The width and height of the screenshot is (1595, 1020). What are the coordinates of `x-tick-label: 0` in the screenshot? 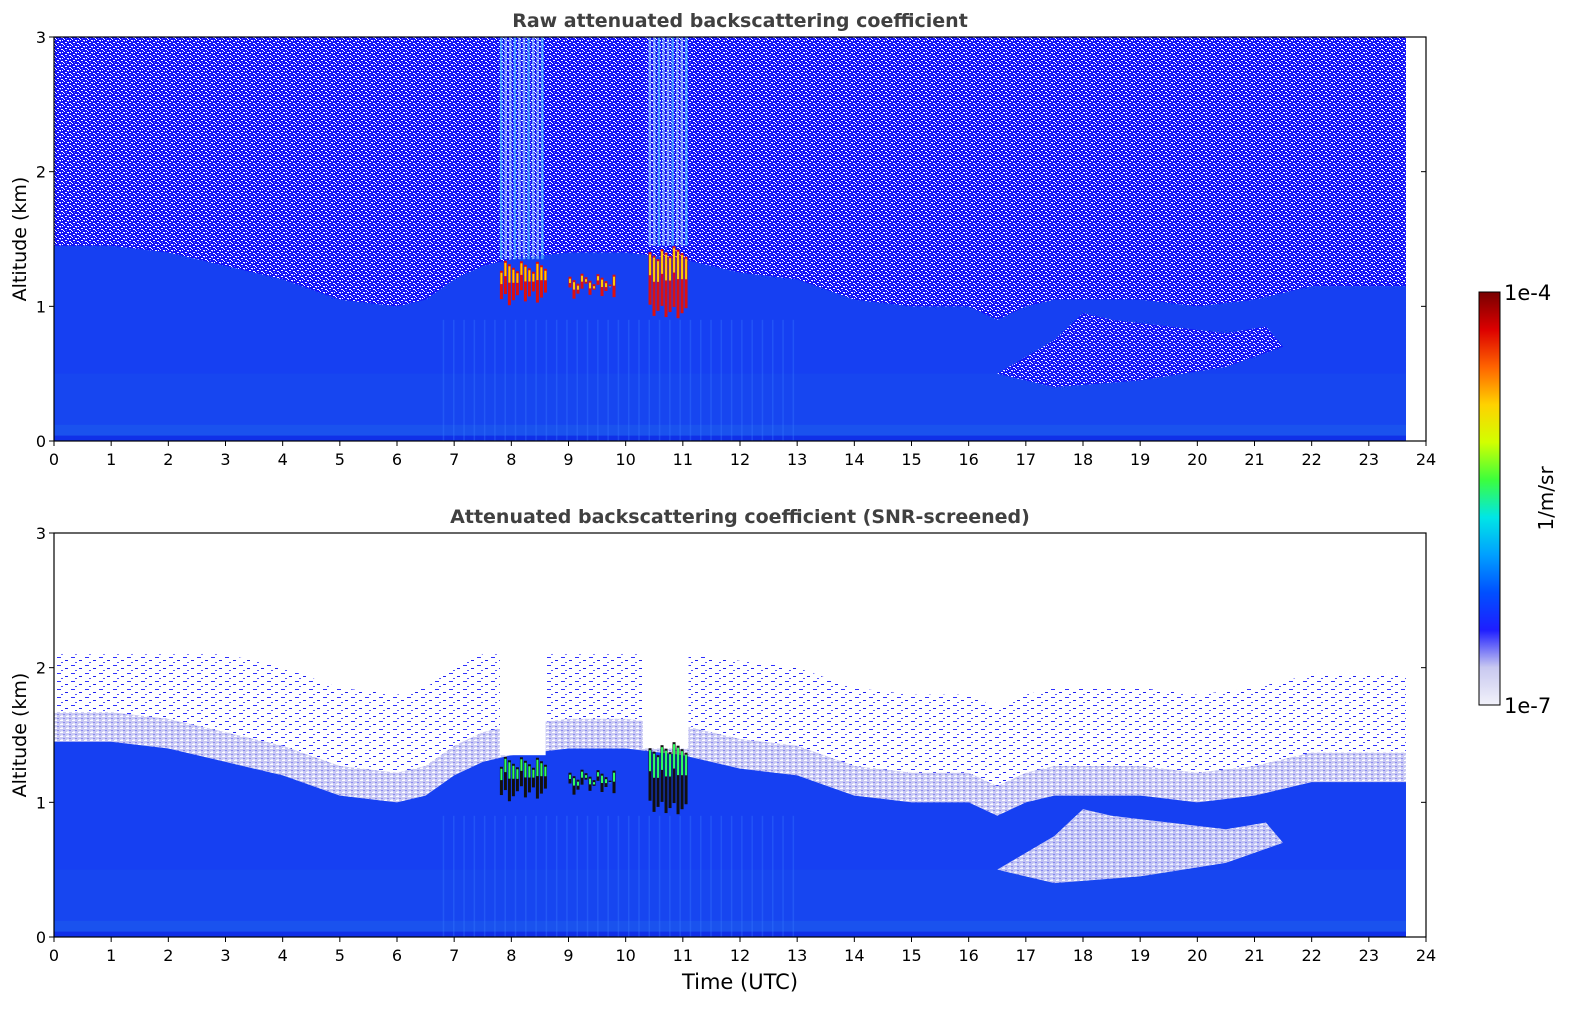 It's located at (54, 955).